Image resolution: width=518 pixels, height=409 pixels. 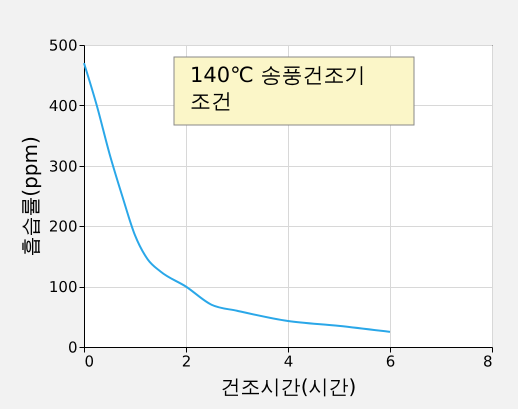 What do you see at coordinates (63, 227) in the screenshot?
I see `y-tick-label: 200` at bounding box center [63, 227].